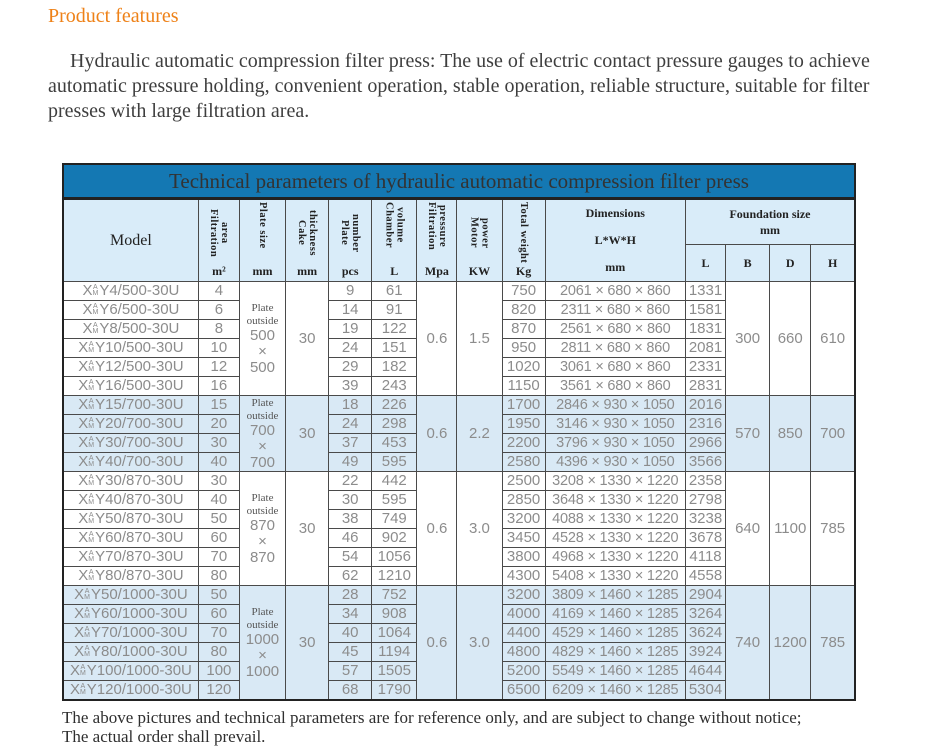 The height and width of the screenshot is (749, 935). What do you see at coordinates (615, 519) in the screenshot?
I see `dimensions-cell: 4088 × 1330 × 1220` at bounding box center [615, 519].